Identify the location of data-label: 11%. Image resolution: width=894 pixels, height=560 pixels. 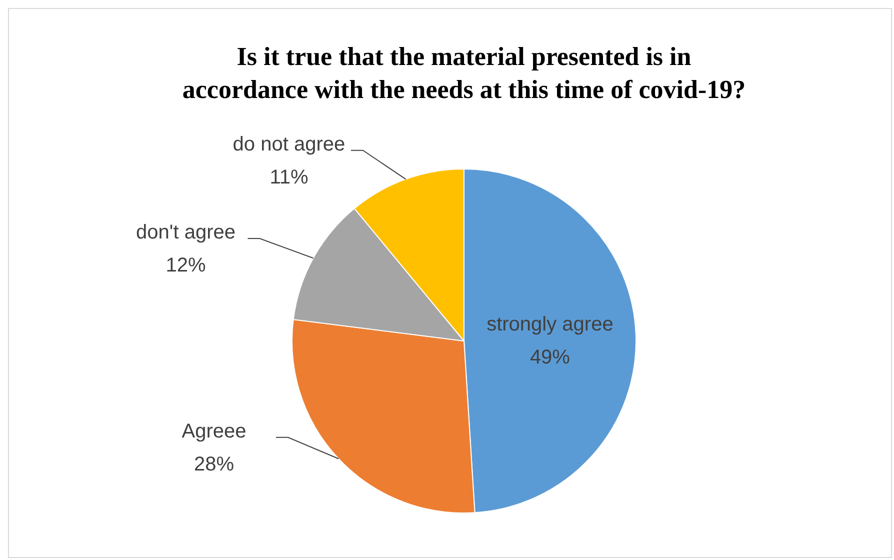
(289, 177).